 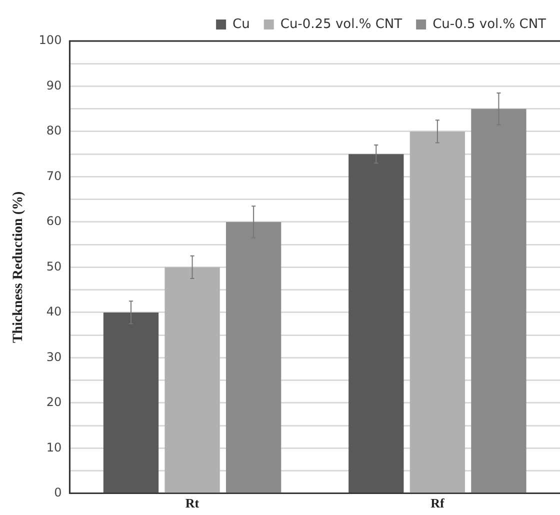 I want to click on legend-label: Cu, so click(x=241, y=24).